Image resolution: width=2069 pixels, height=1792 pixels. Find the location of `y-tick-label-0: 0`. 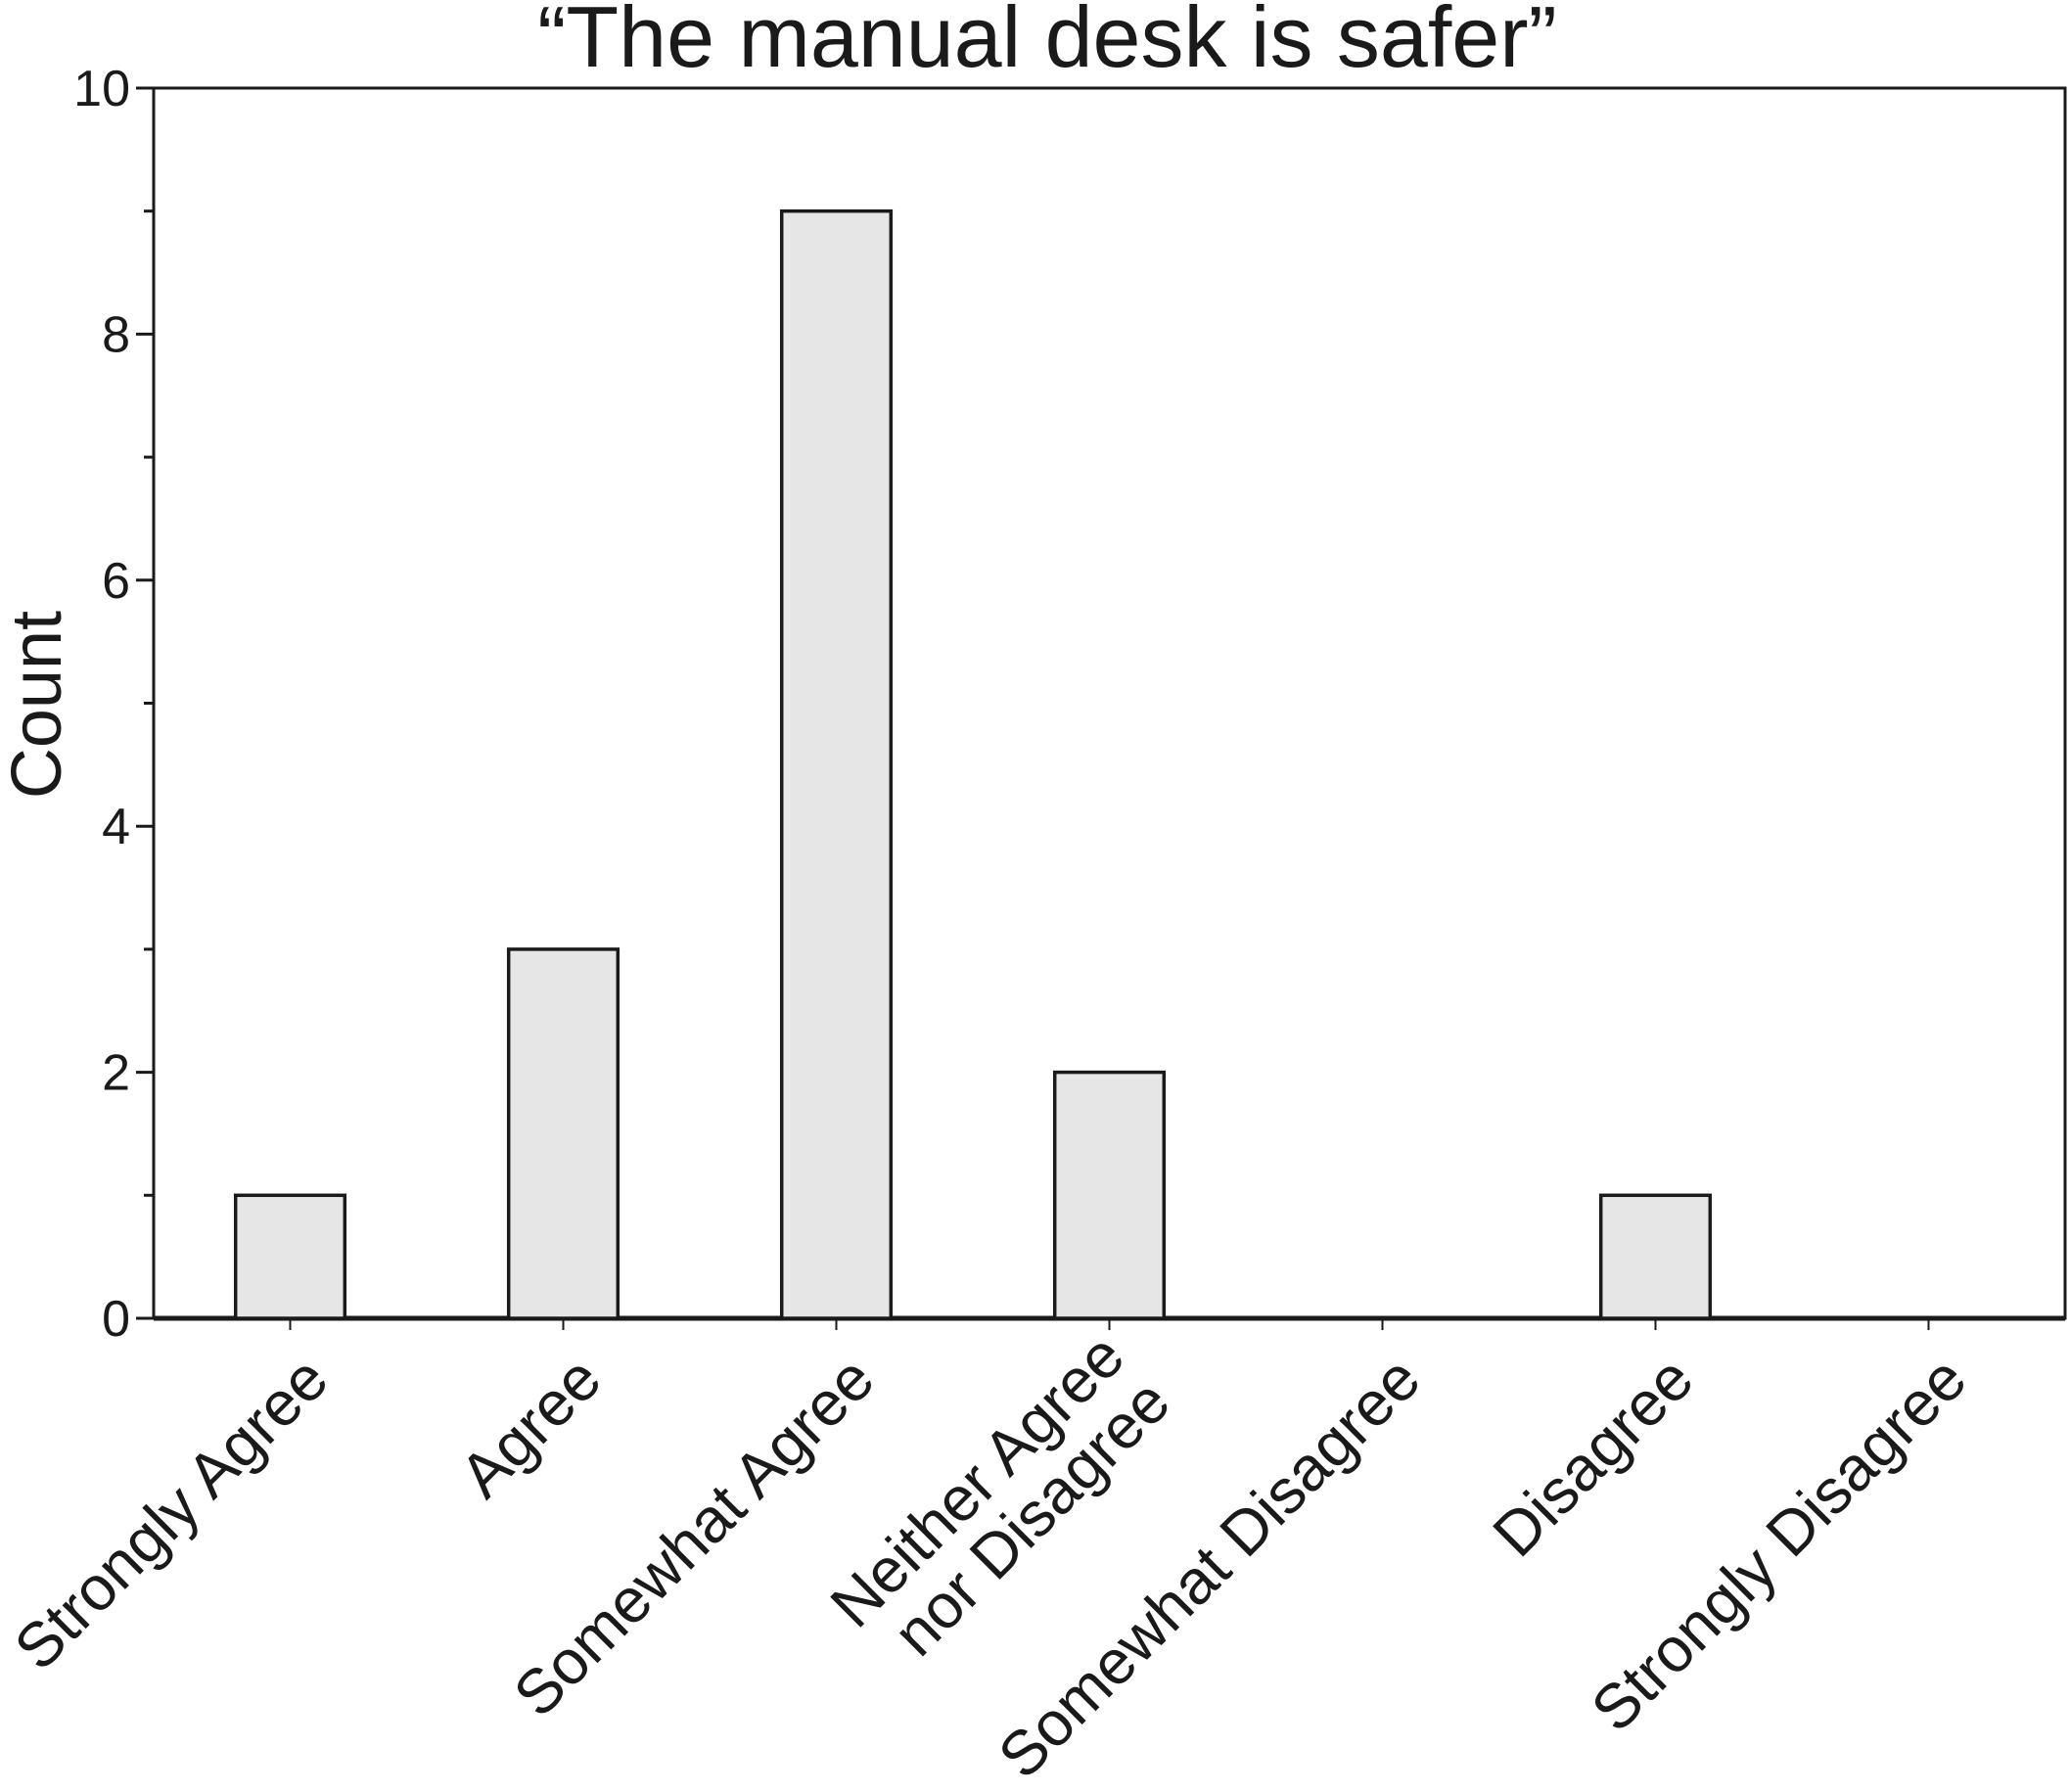

y-tick-label-0: 0 is located at coordinates (116, 1319).